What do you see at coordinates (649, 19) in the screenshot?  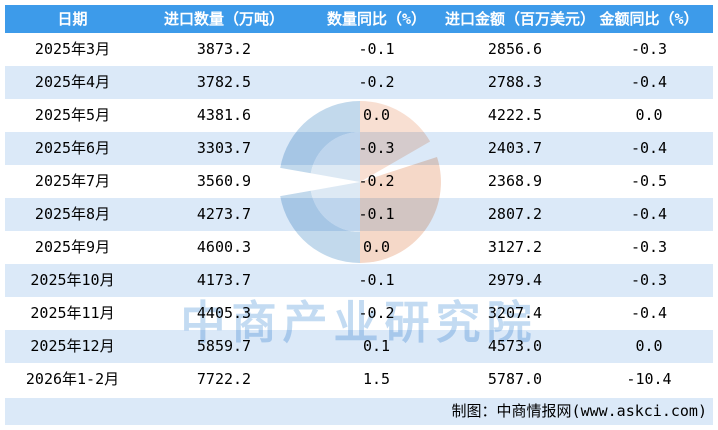 I see `column-header: 金额同比（%）` at bounding box center [649, 19].